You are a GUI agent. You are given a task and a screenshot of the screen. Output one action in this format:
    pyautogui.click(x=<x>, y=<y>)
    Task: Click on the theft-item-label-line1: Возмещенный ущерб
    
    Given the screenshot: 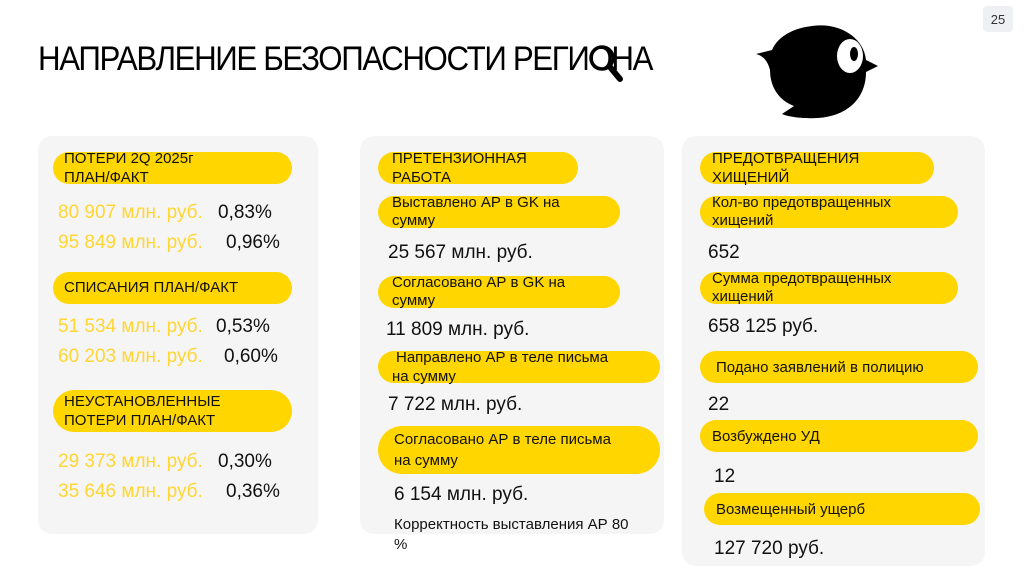 What is the action you would take?
    pyautogui.click(x=791, y=509)
    